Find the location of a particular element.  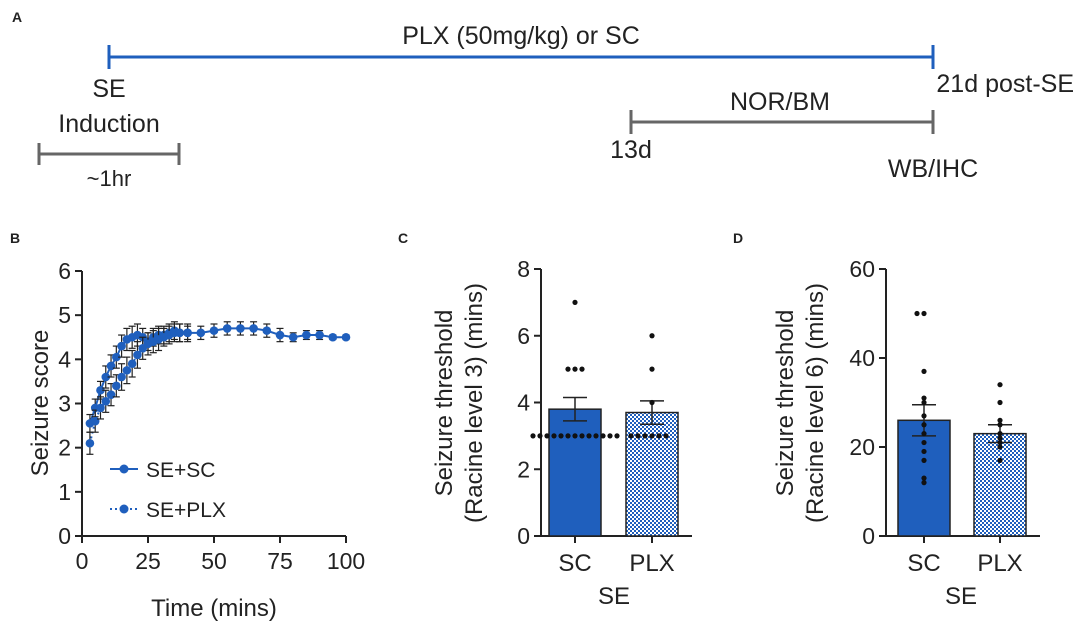

d-y-axis-title-line1: Seizure threshold is located at coordinates (785, 403).